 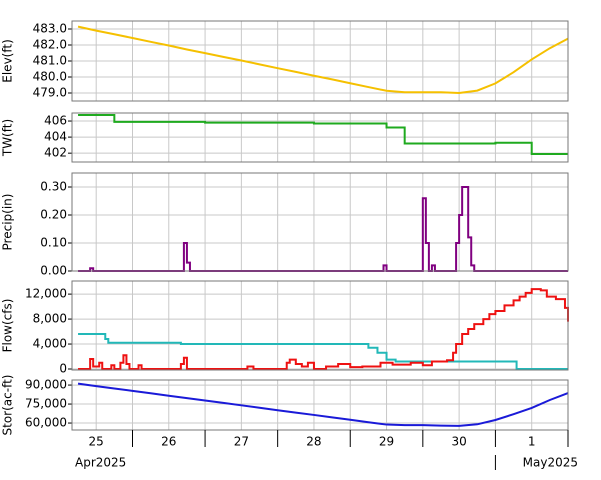 What do you see at coordinates (241, 442) in the screenshot?
I see `x-tick-label: 27` at bounding box center [241, 442].